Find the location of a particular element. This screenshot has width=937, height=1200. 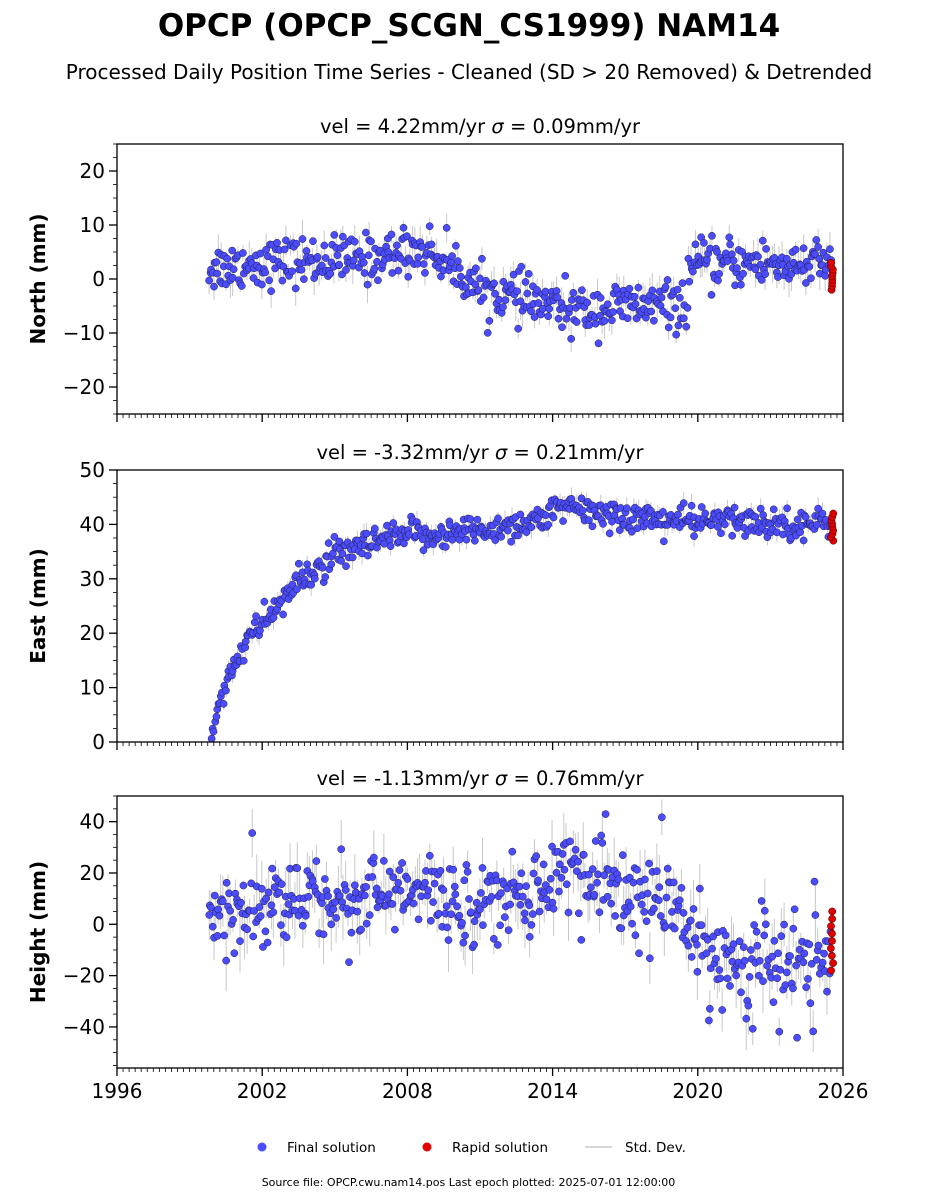

y-tick-label: 30 is located at coordinates (92, 579).